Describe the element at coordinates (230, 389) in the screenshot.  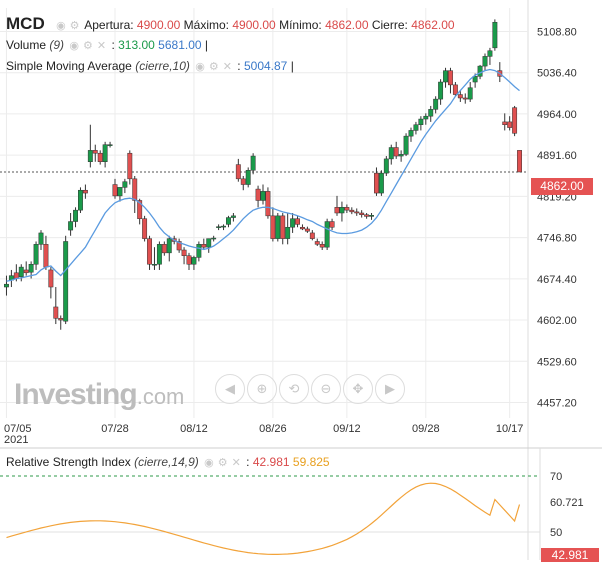
I see `chevron-left-icon: ◀` at that location.